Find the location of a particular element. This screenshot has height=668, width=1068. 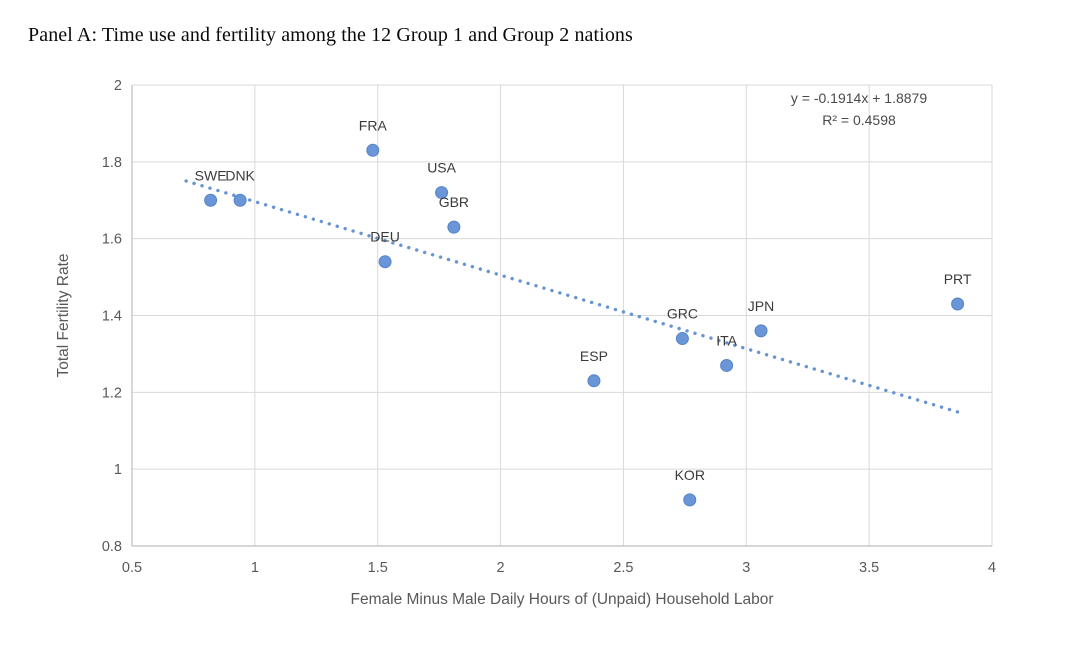

y-axis-title: Total Fertility Rate is located at coordinates (63, 315).